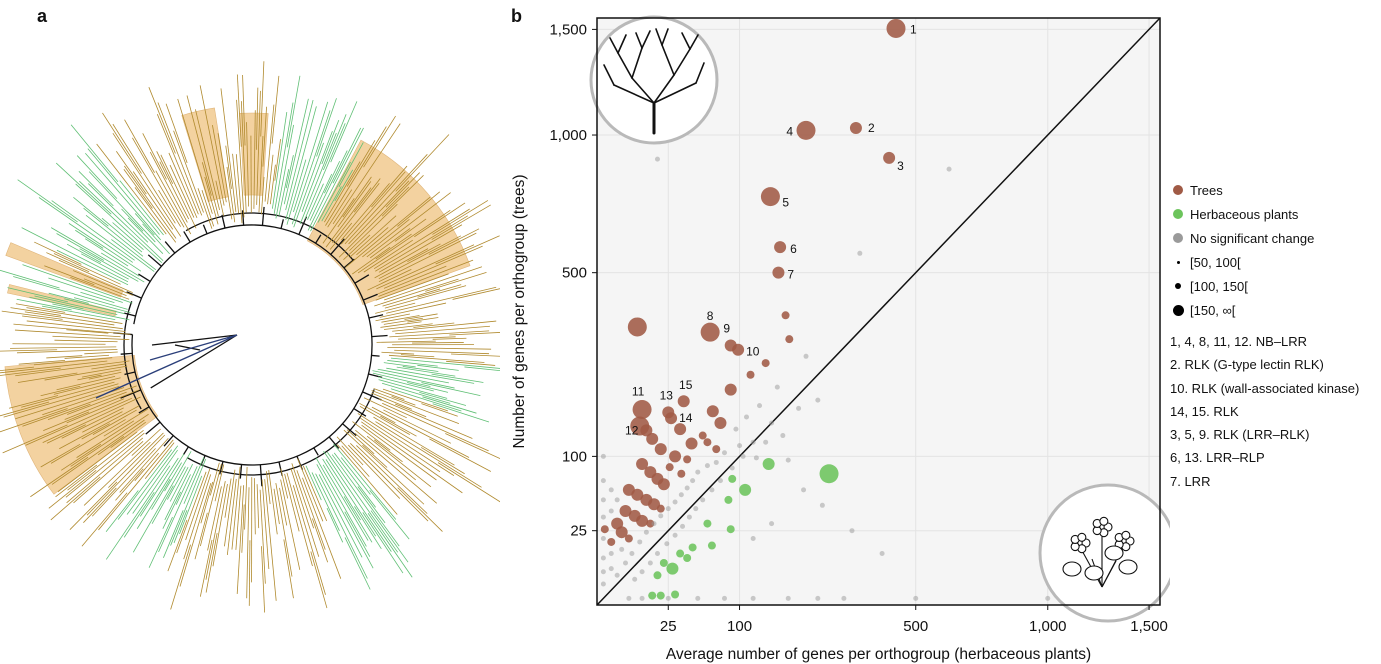  Describe the element at coordinates (1126, 535) in the screenshot. I see `herb-petal` at that location.